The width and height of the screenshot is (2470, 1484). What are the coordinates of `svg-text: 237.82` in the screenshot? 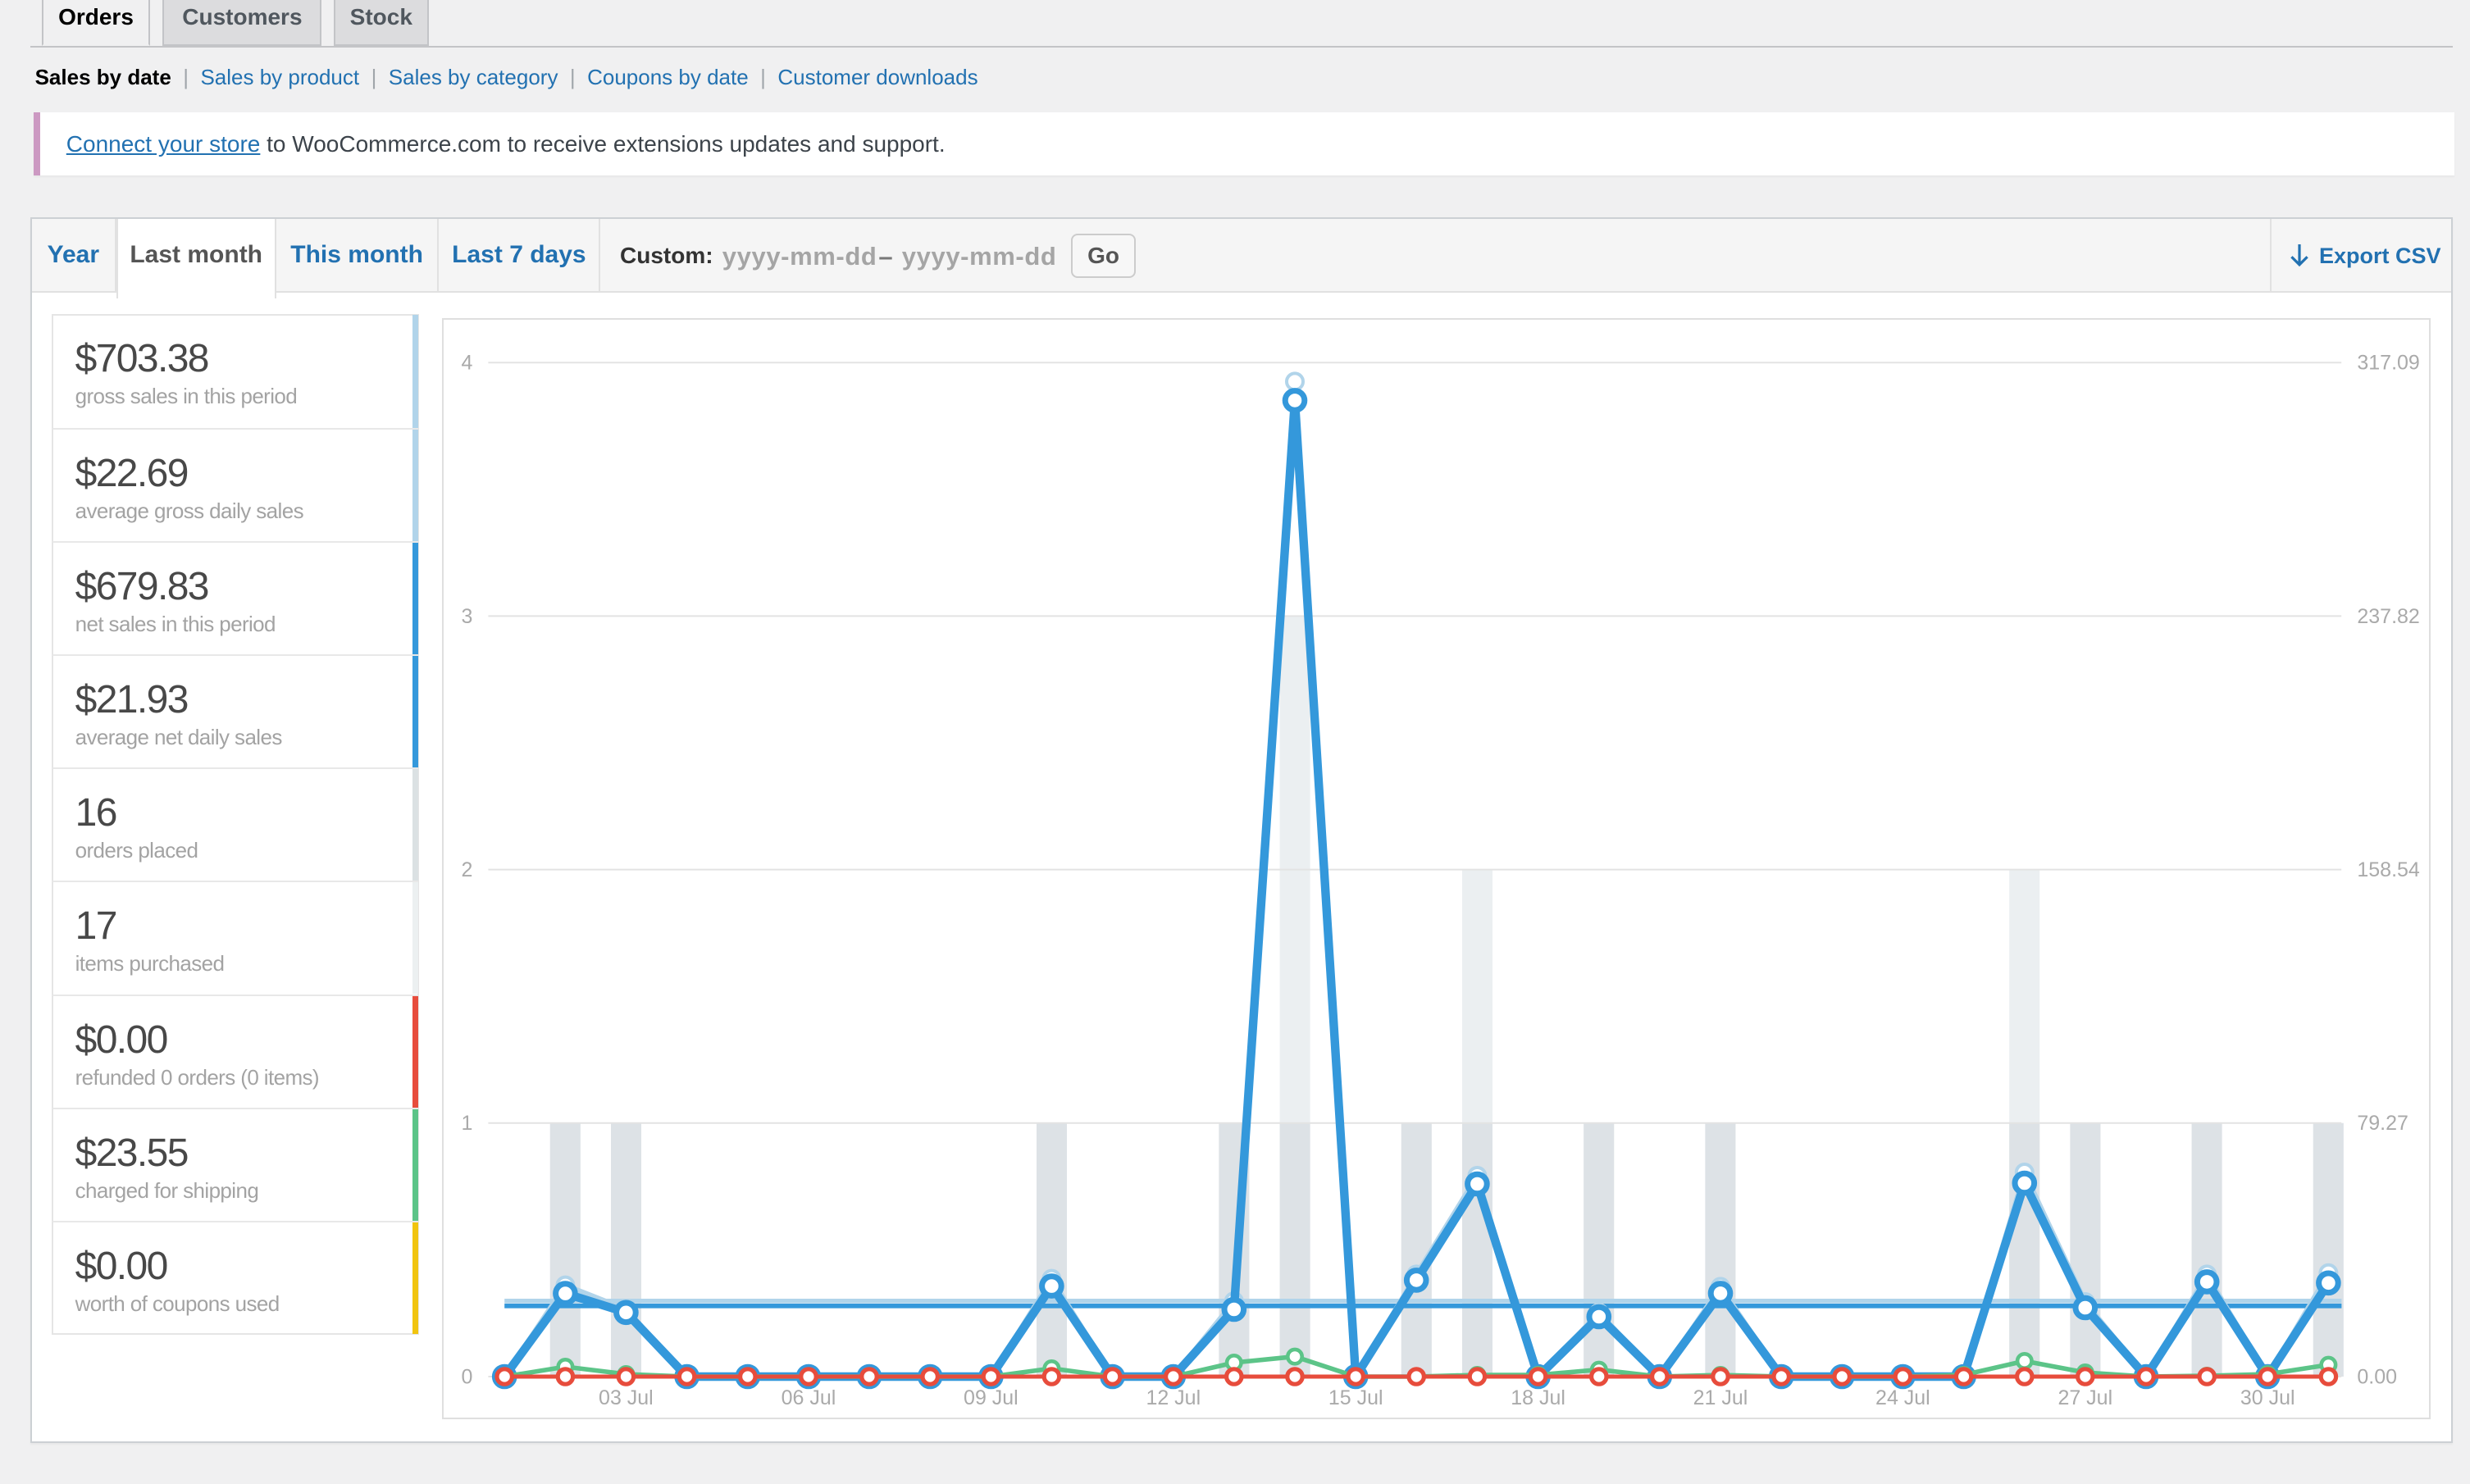 It's located at (2388, 616).